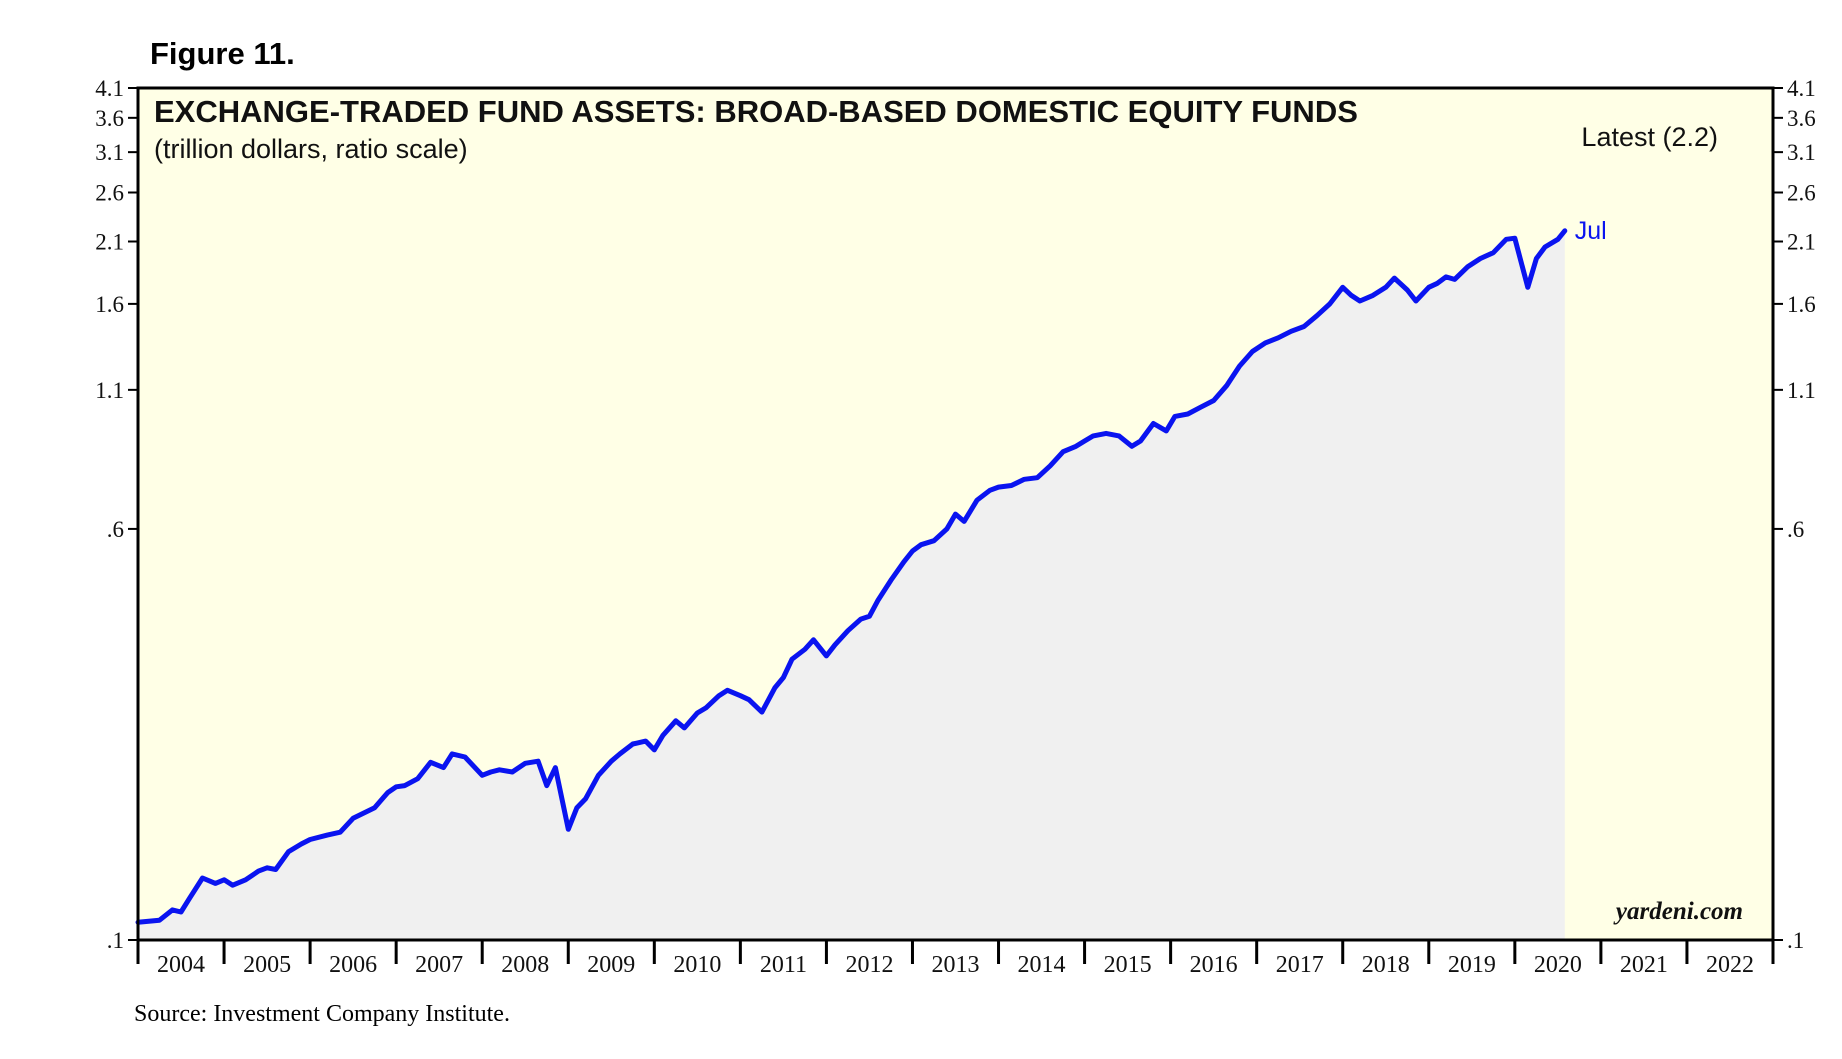  Describe the element at coordinates (1801, 152) in the screenshot. I see `y-tick-label-right: 3.1` at that location.